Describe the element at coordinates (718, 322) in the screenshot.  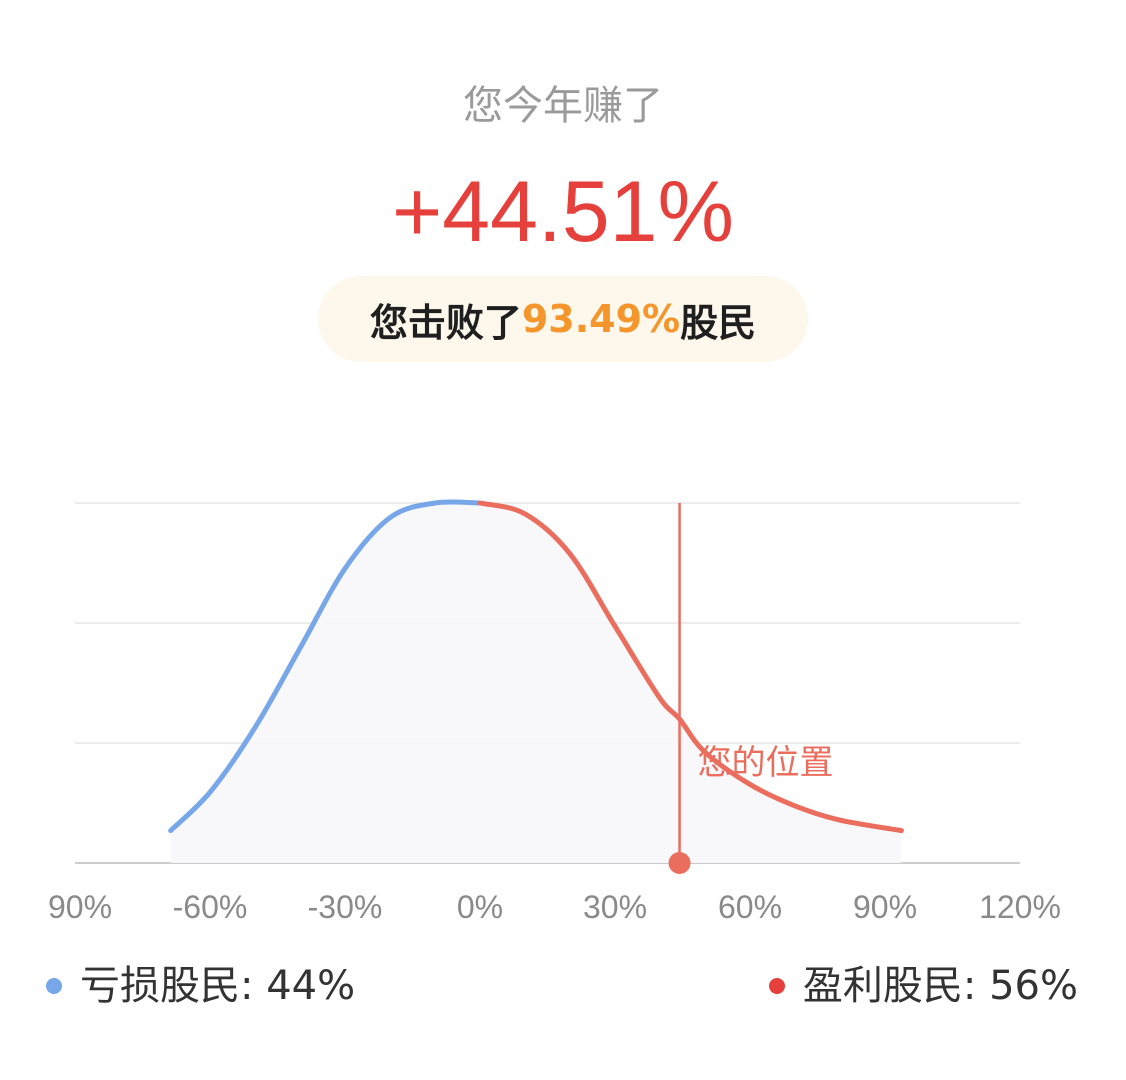
I see `beat-suffix: 股民` at that location.